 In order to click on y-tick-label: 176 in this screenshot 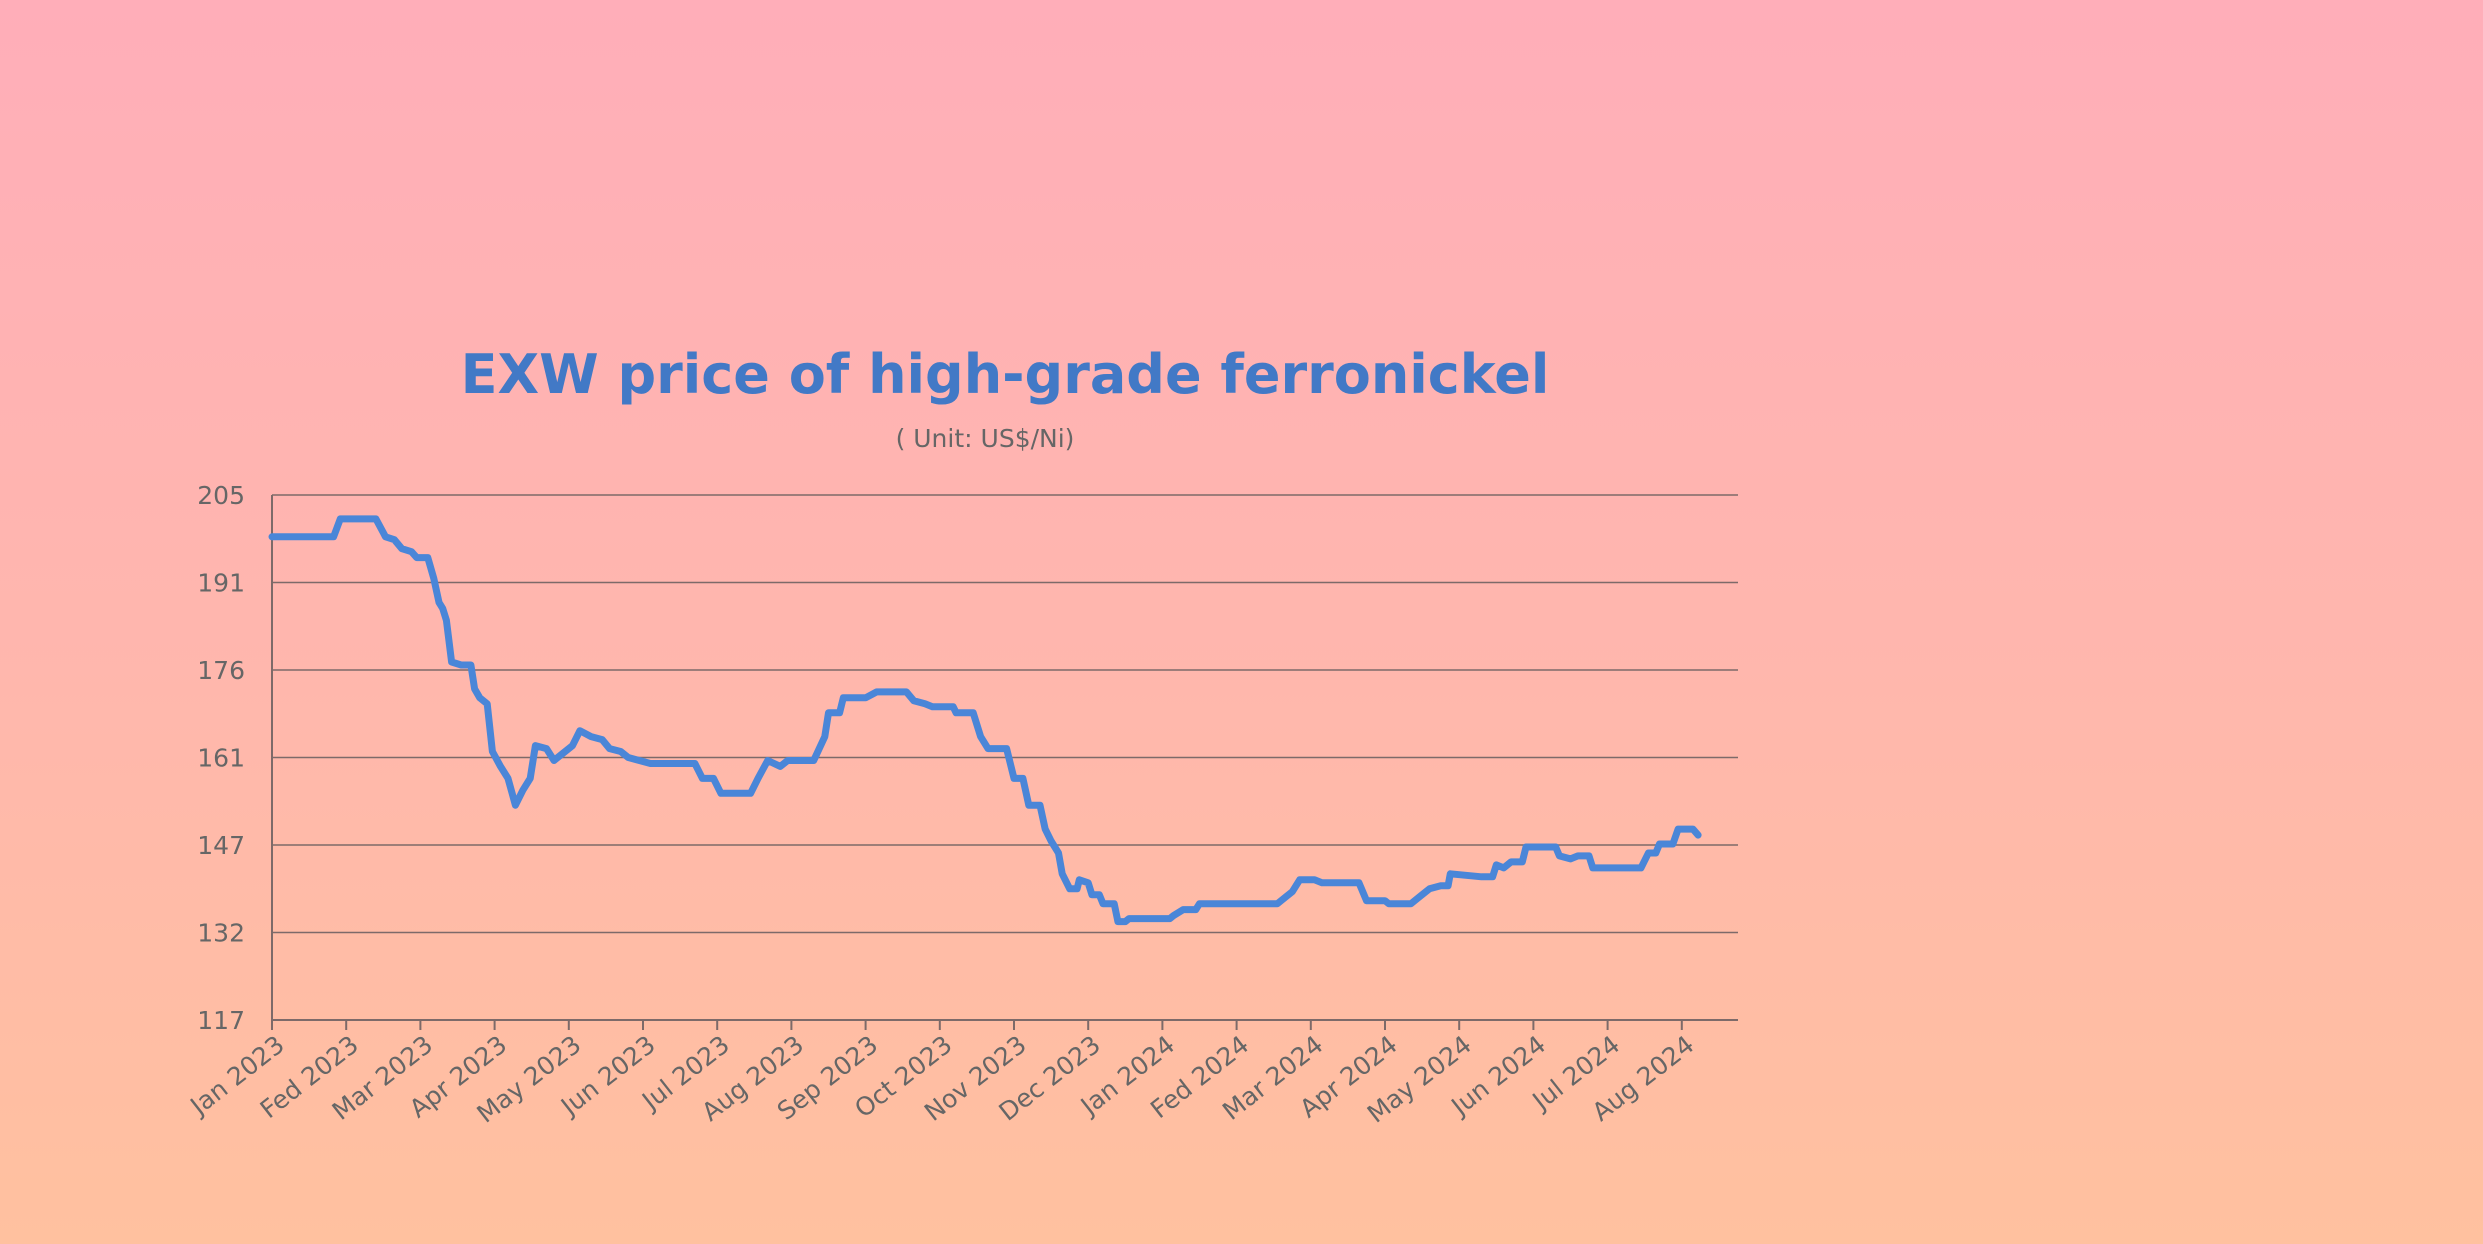, I will do `click(221, 670)`.